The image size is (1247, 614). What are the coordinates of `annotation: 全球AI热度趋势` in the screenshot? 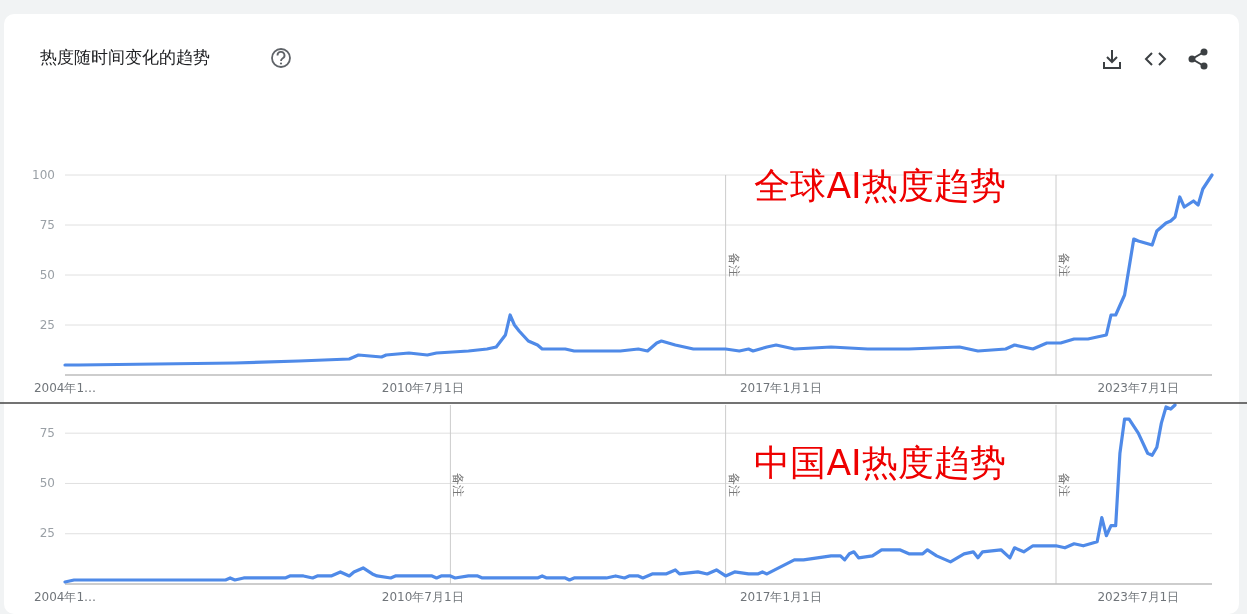 It's located at (880, 185).